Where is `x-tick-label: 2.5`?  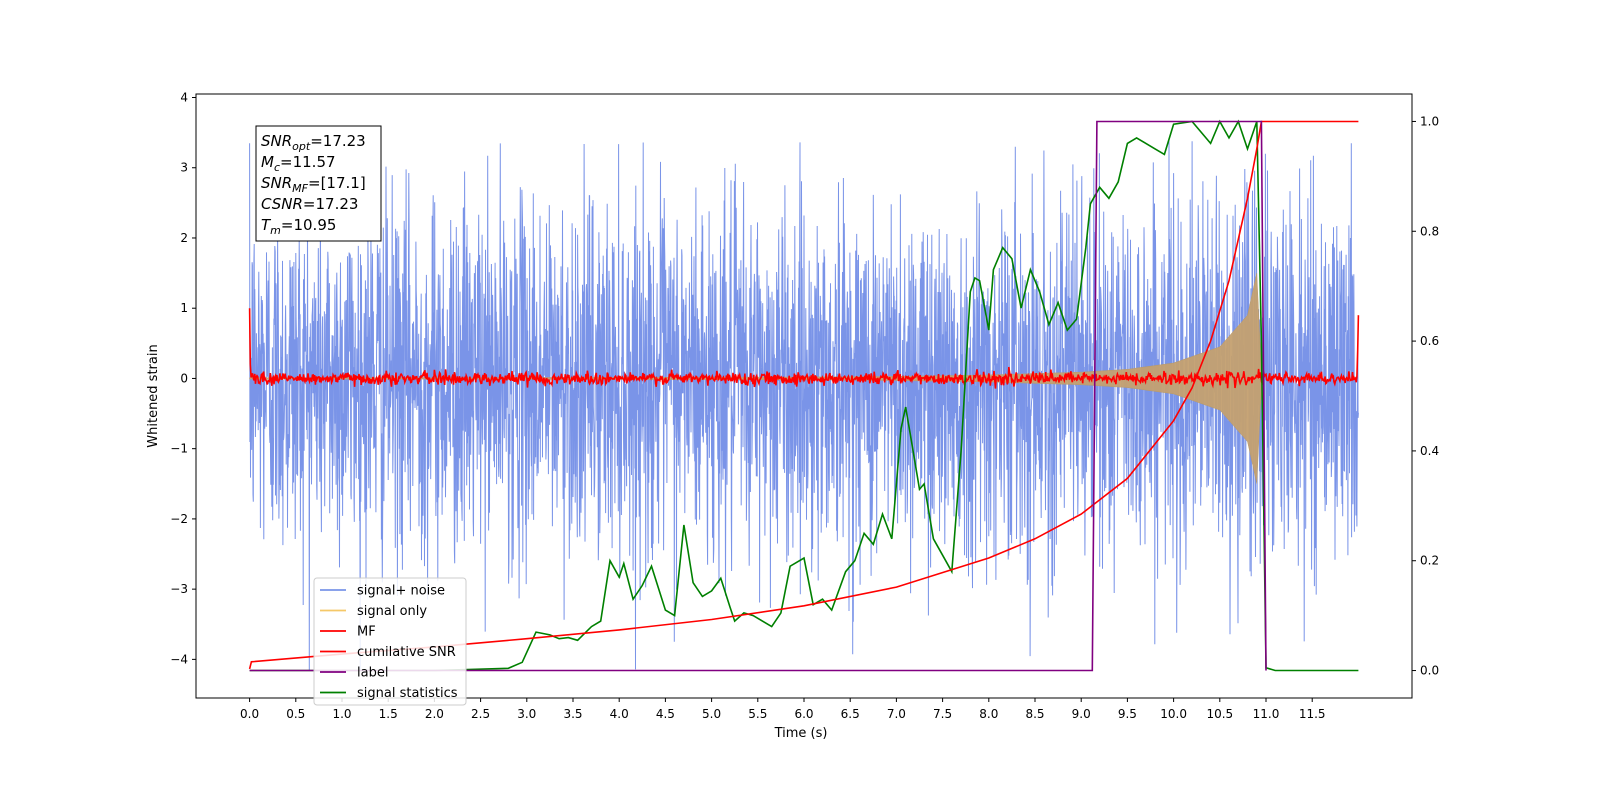 x-tick-label: 2.5 is located at coordinates (480, 714).